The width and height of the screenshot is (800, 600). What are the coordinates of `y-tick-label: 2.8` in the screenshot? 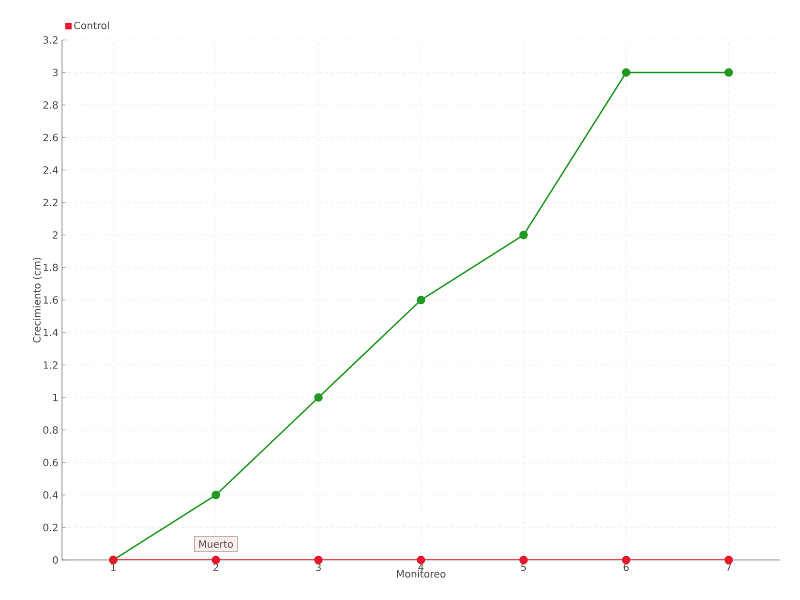 It's located at (50, 105).